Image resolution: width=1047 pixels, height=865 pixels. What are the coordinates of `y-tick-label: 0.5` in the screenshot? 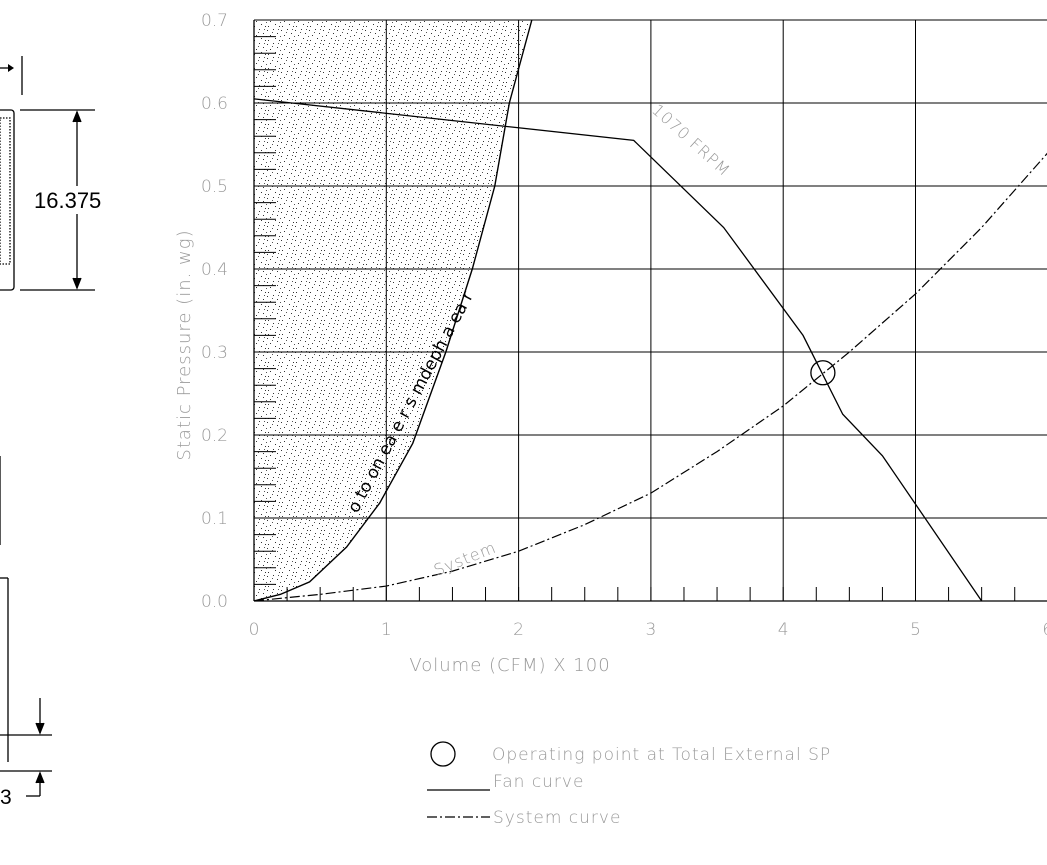 It's located at (214, 187).